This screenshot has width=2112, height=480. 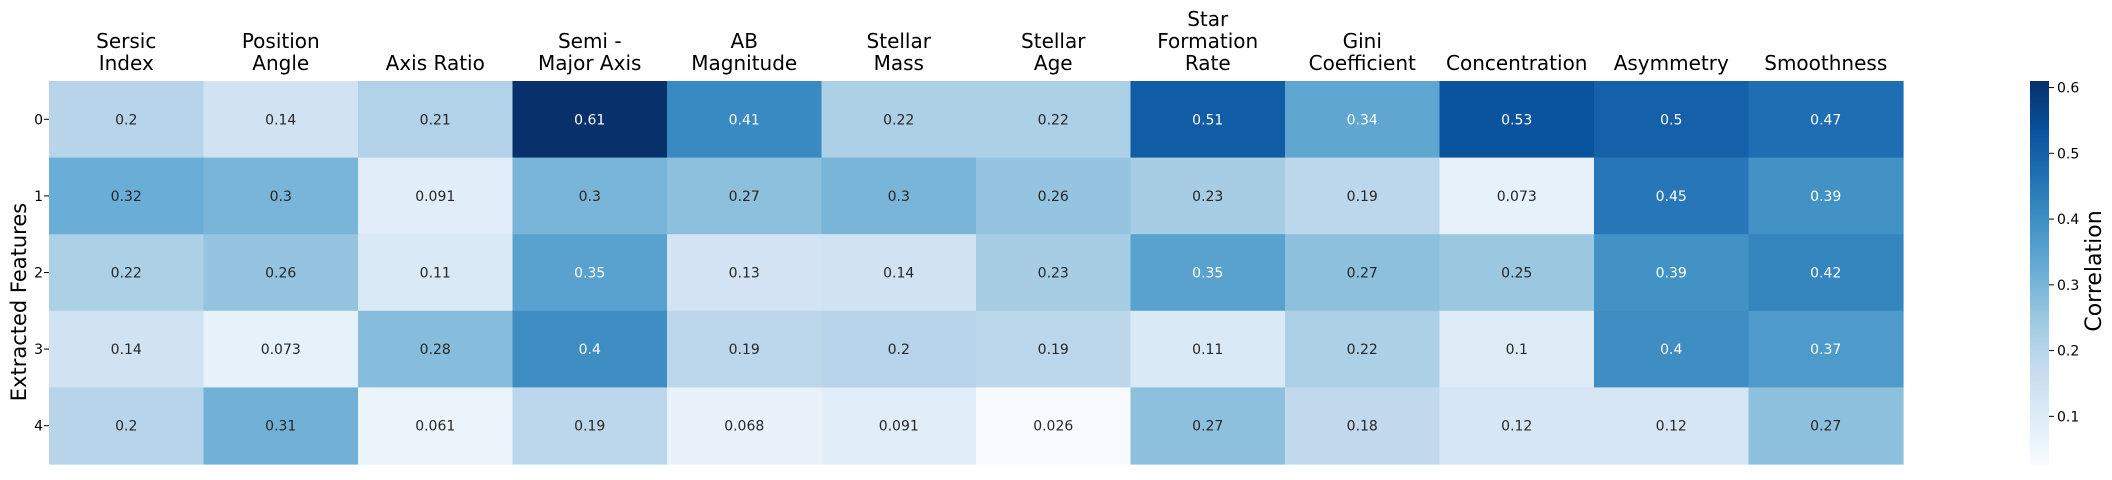 I want to click on cell-value-label: 0.45, so click(x=1671, y=197).